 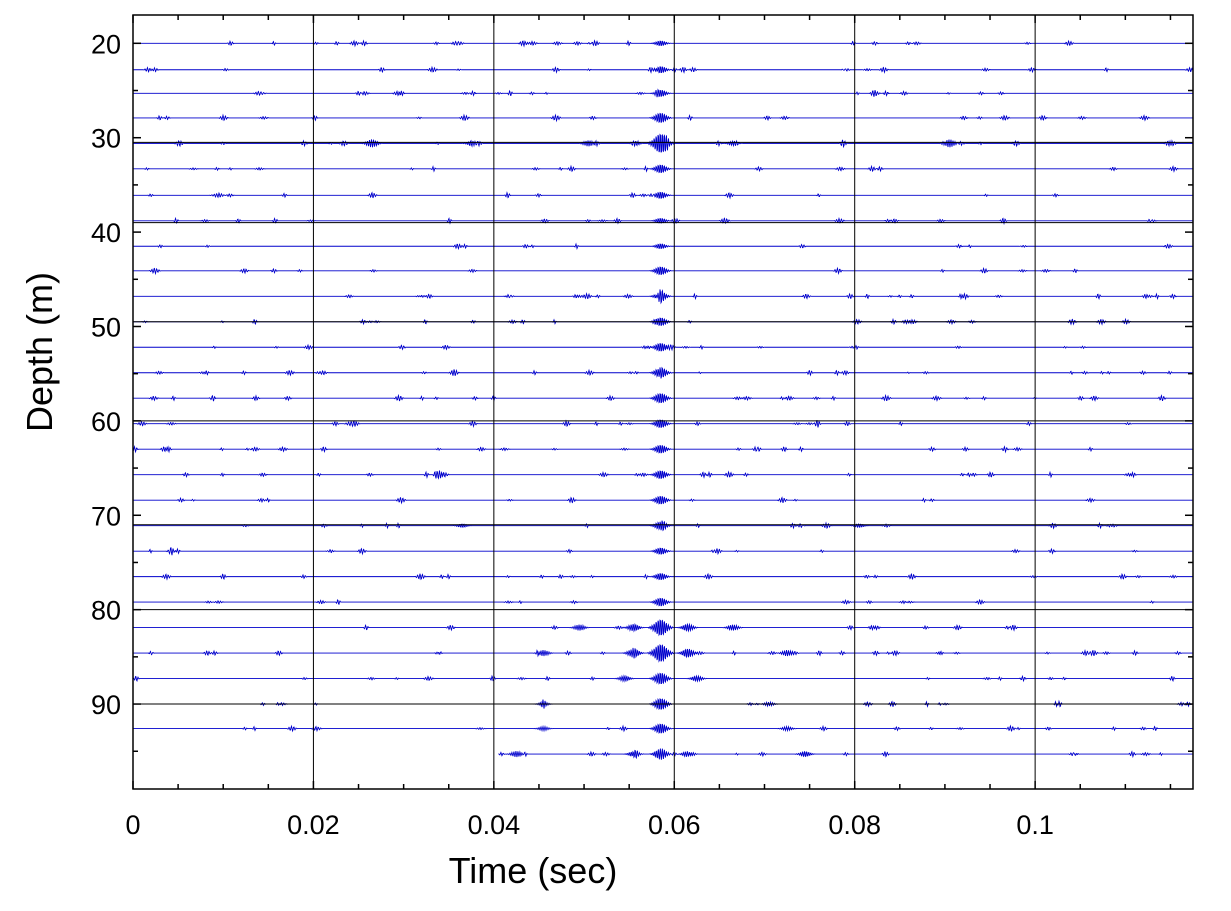 What do you see at coordinates (106, 516) in the screenshot?
I see `y-tick-label: 70` at bounding box center [106, 516].